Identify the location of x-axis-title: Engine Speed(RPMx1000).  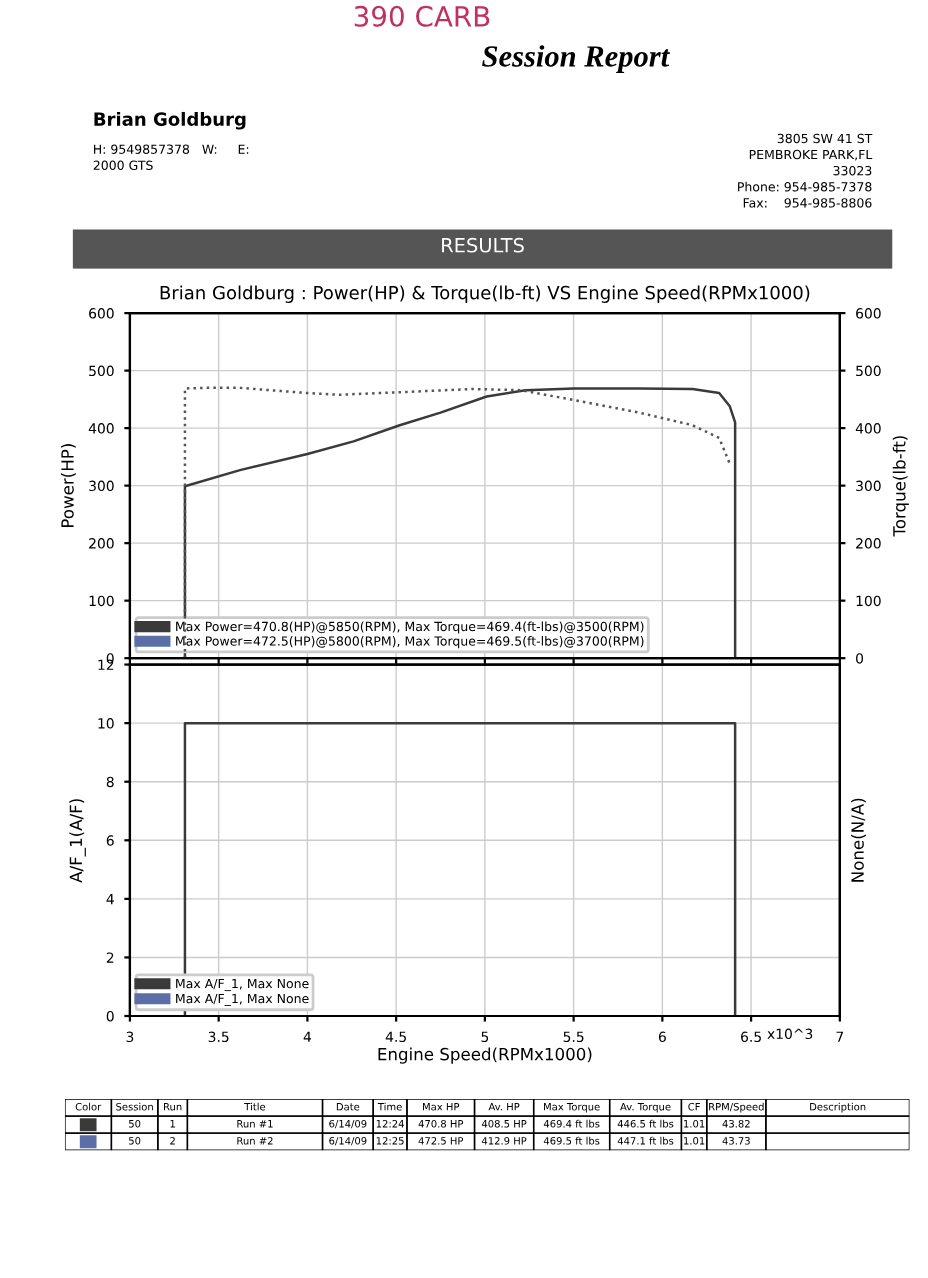
(485, 1055).